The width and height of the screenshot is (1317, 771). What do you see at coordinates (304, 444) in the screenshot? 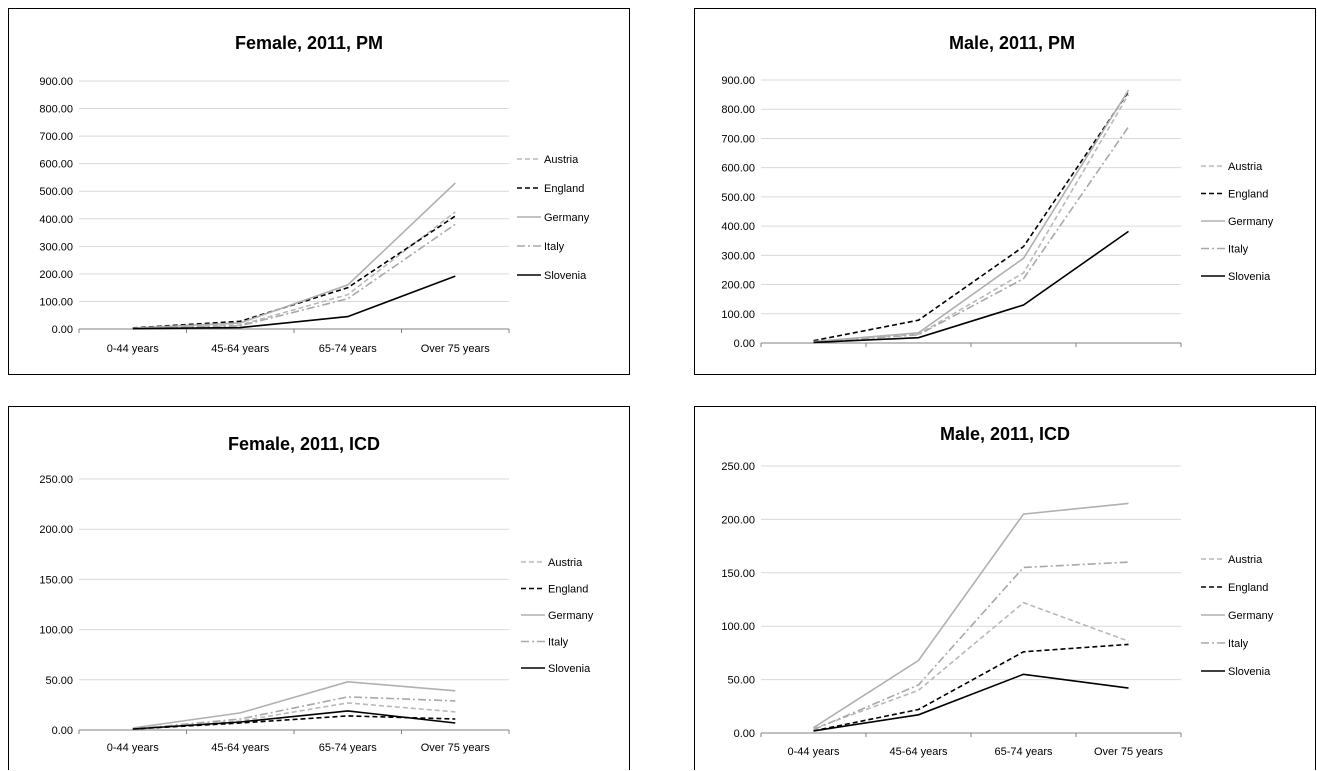
I see `chart-title: Female, 2011, ICD` at bounding box center [304, 444].